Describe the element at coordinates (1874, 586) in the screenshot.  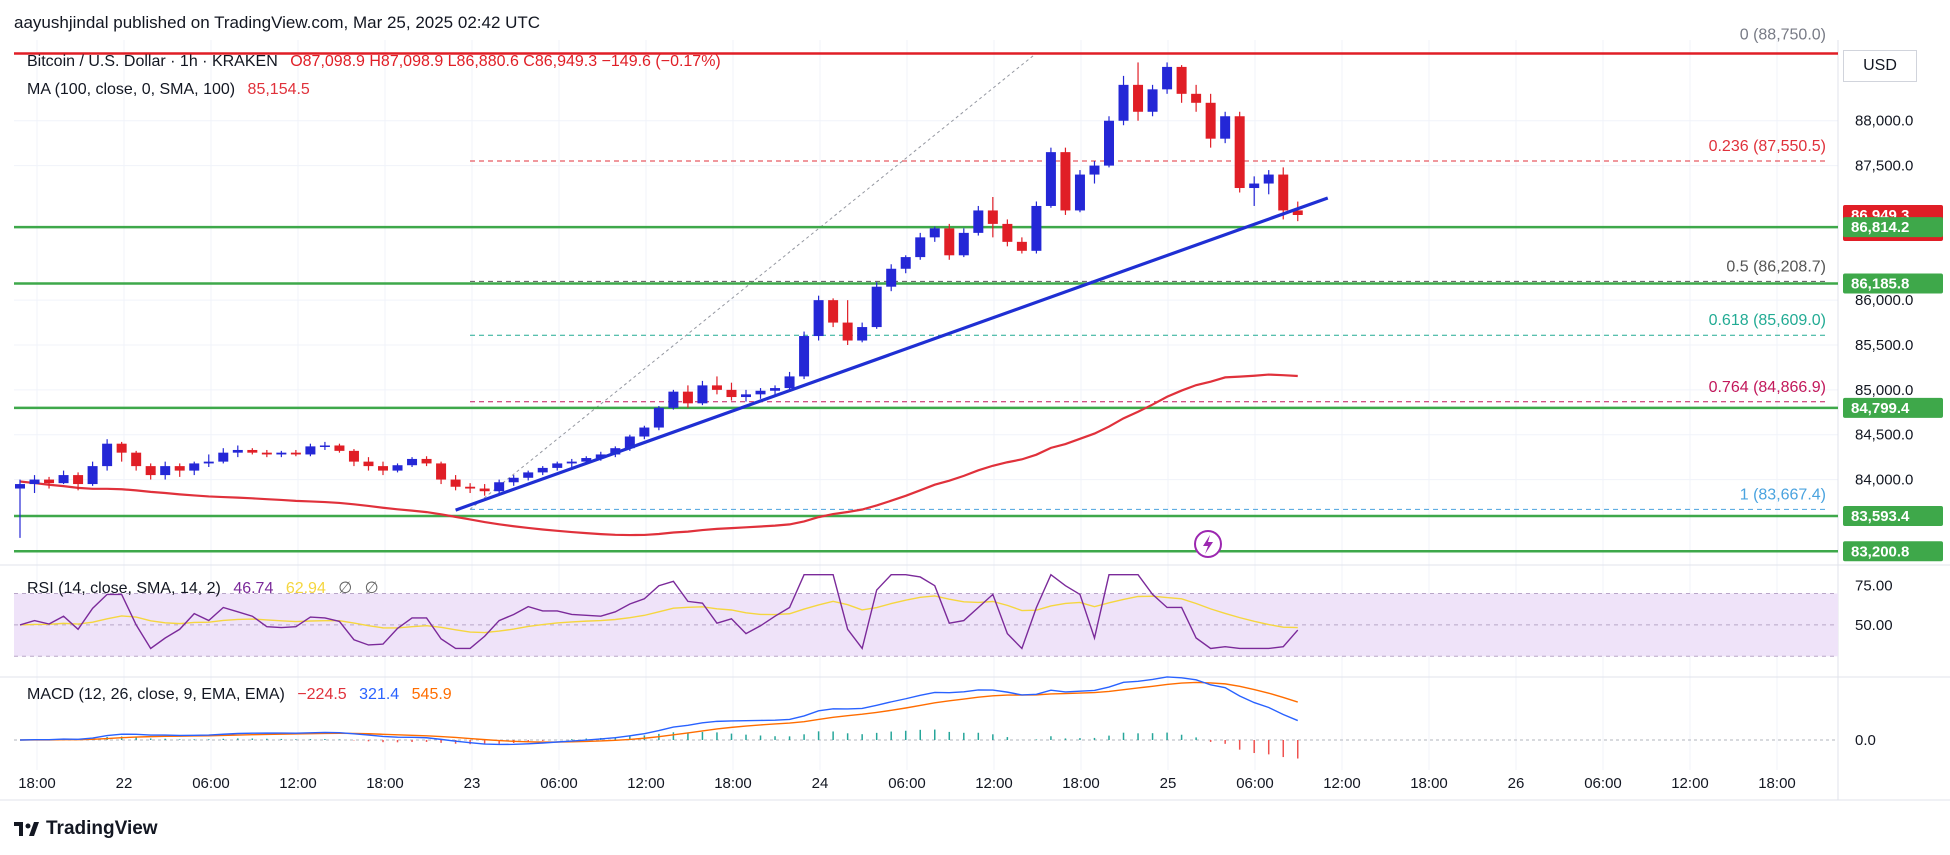
I see `rsi-tick-label: 75.00` at that location.